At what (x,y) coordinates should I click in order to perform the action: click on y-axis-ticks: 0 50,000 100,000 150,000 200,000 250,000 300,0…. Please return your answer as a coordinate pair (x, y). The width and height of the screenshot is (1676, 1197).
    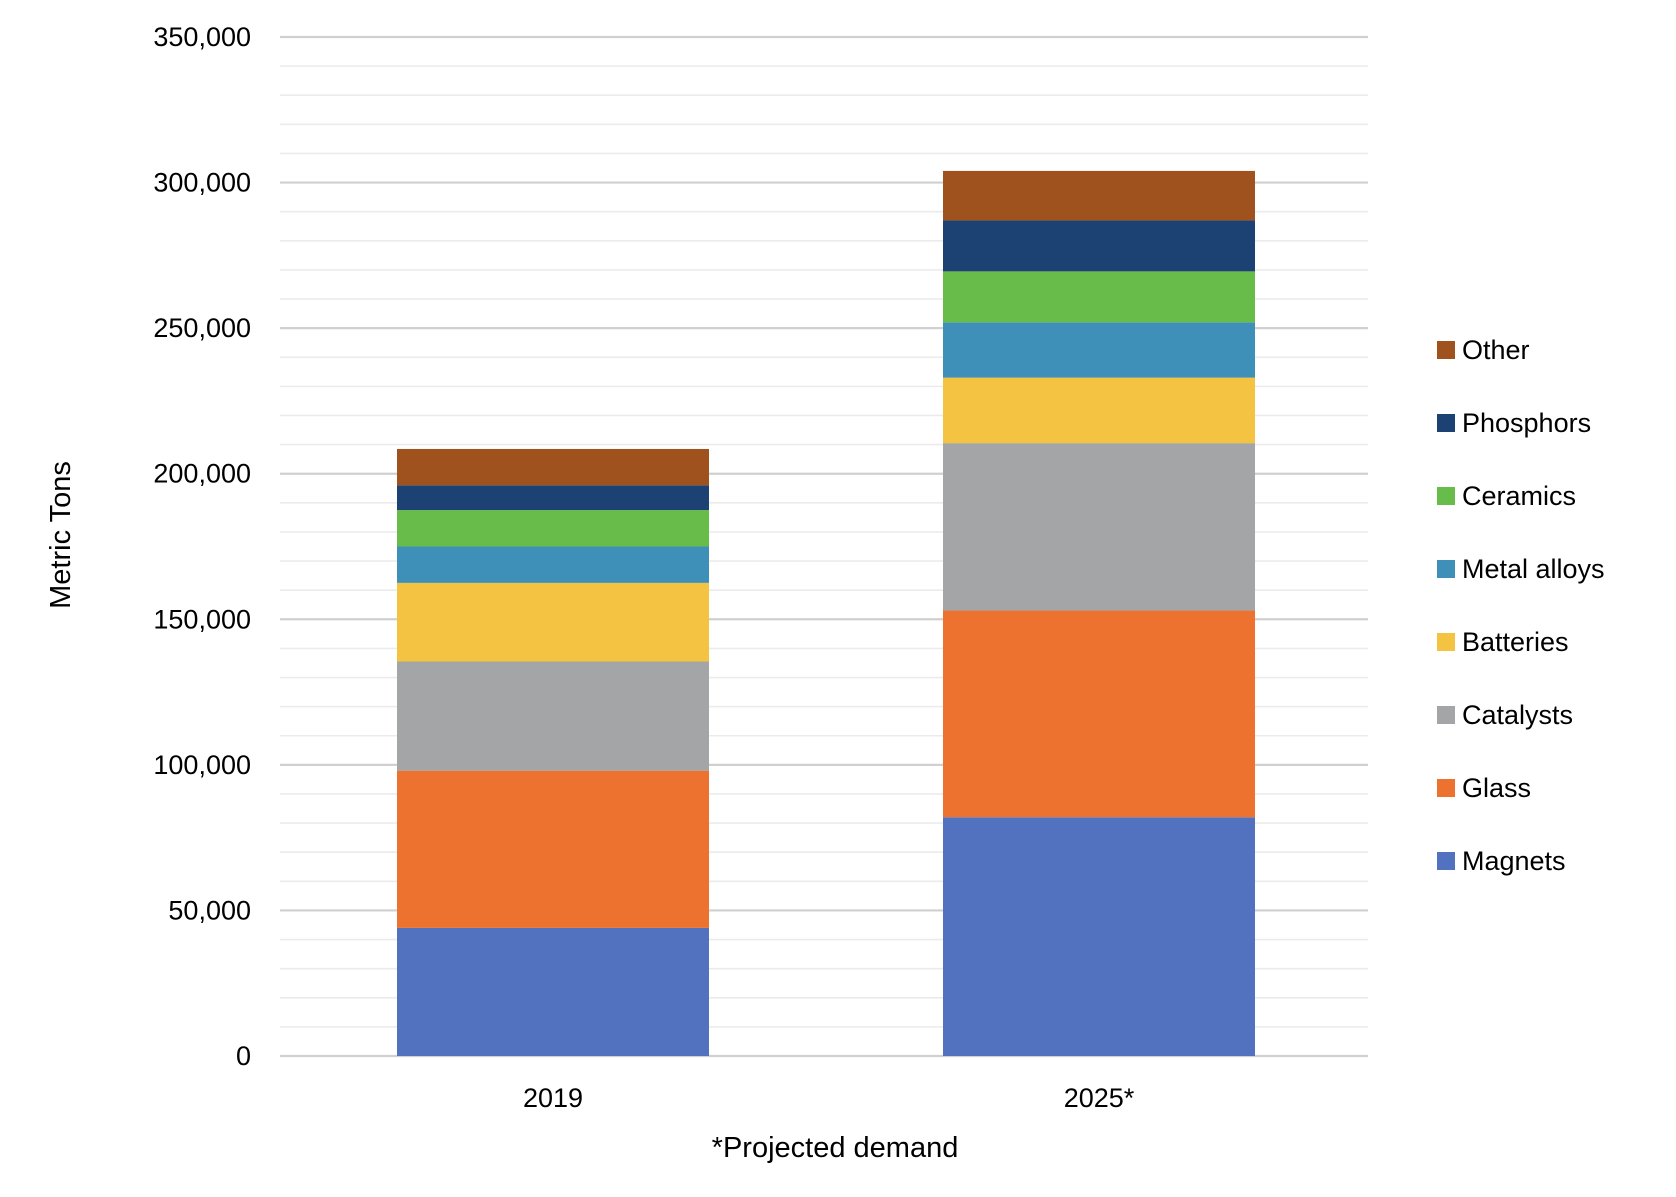
    Looking at the image, I should click on (202, 546).